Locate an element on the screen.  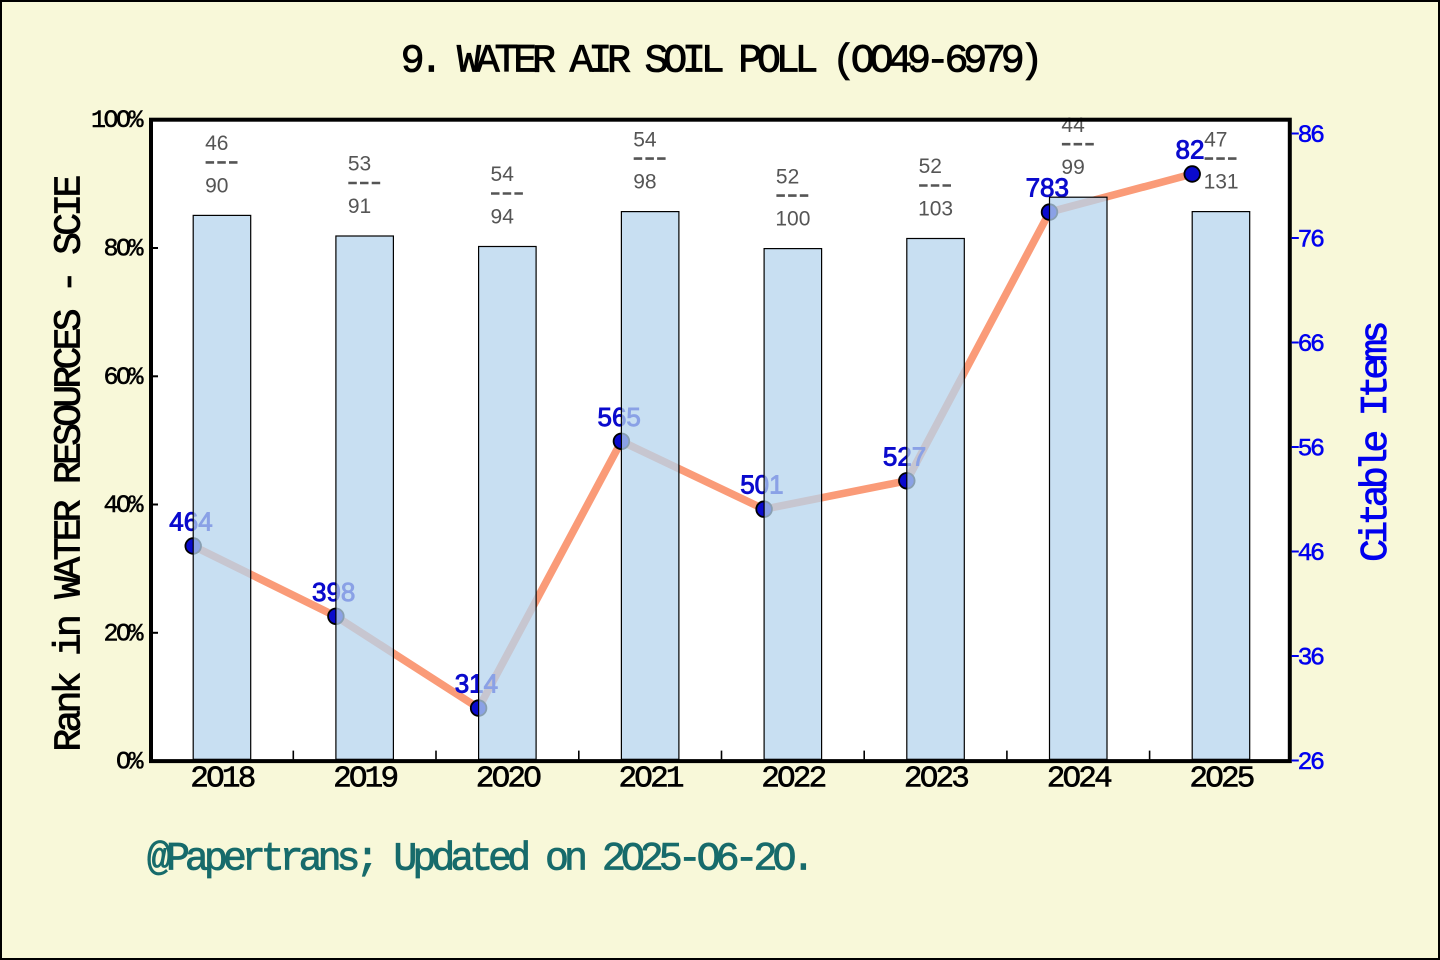
svg-text: 36 is located at coordinates (1311, 658).